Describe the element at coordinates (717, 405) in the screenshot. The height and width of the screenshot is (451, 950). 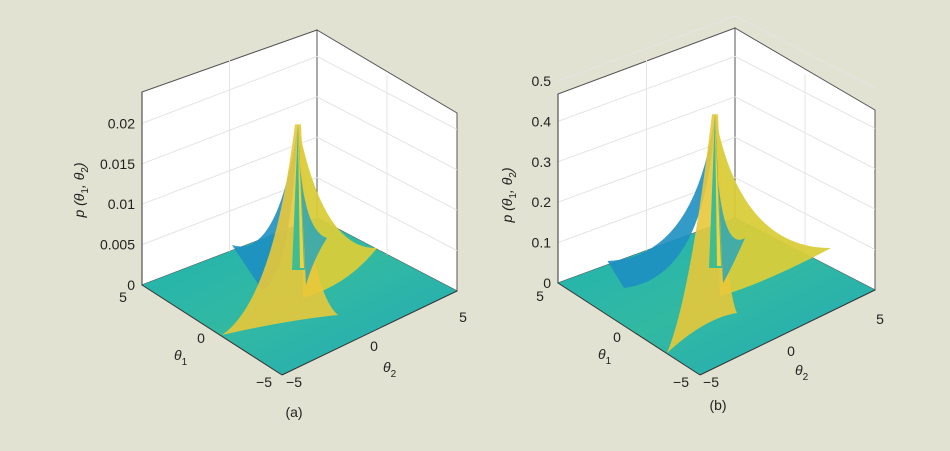
I see `panel-label: (b)` at that location.